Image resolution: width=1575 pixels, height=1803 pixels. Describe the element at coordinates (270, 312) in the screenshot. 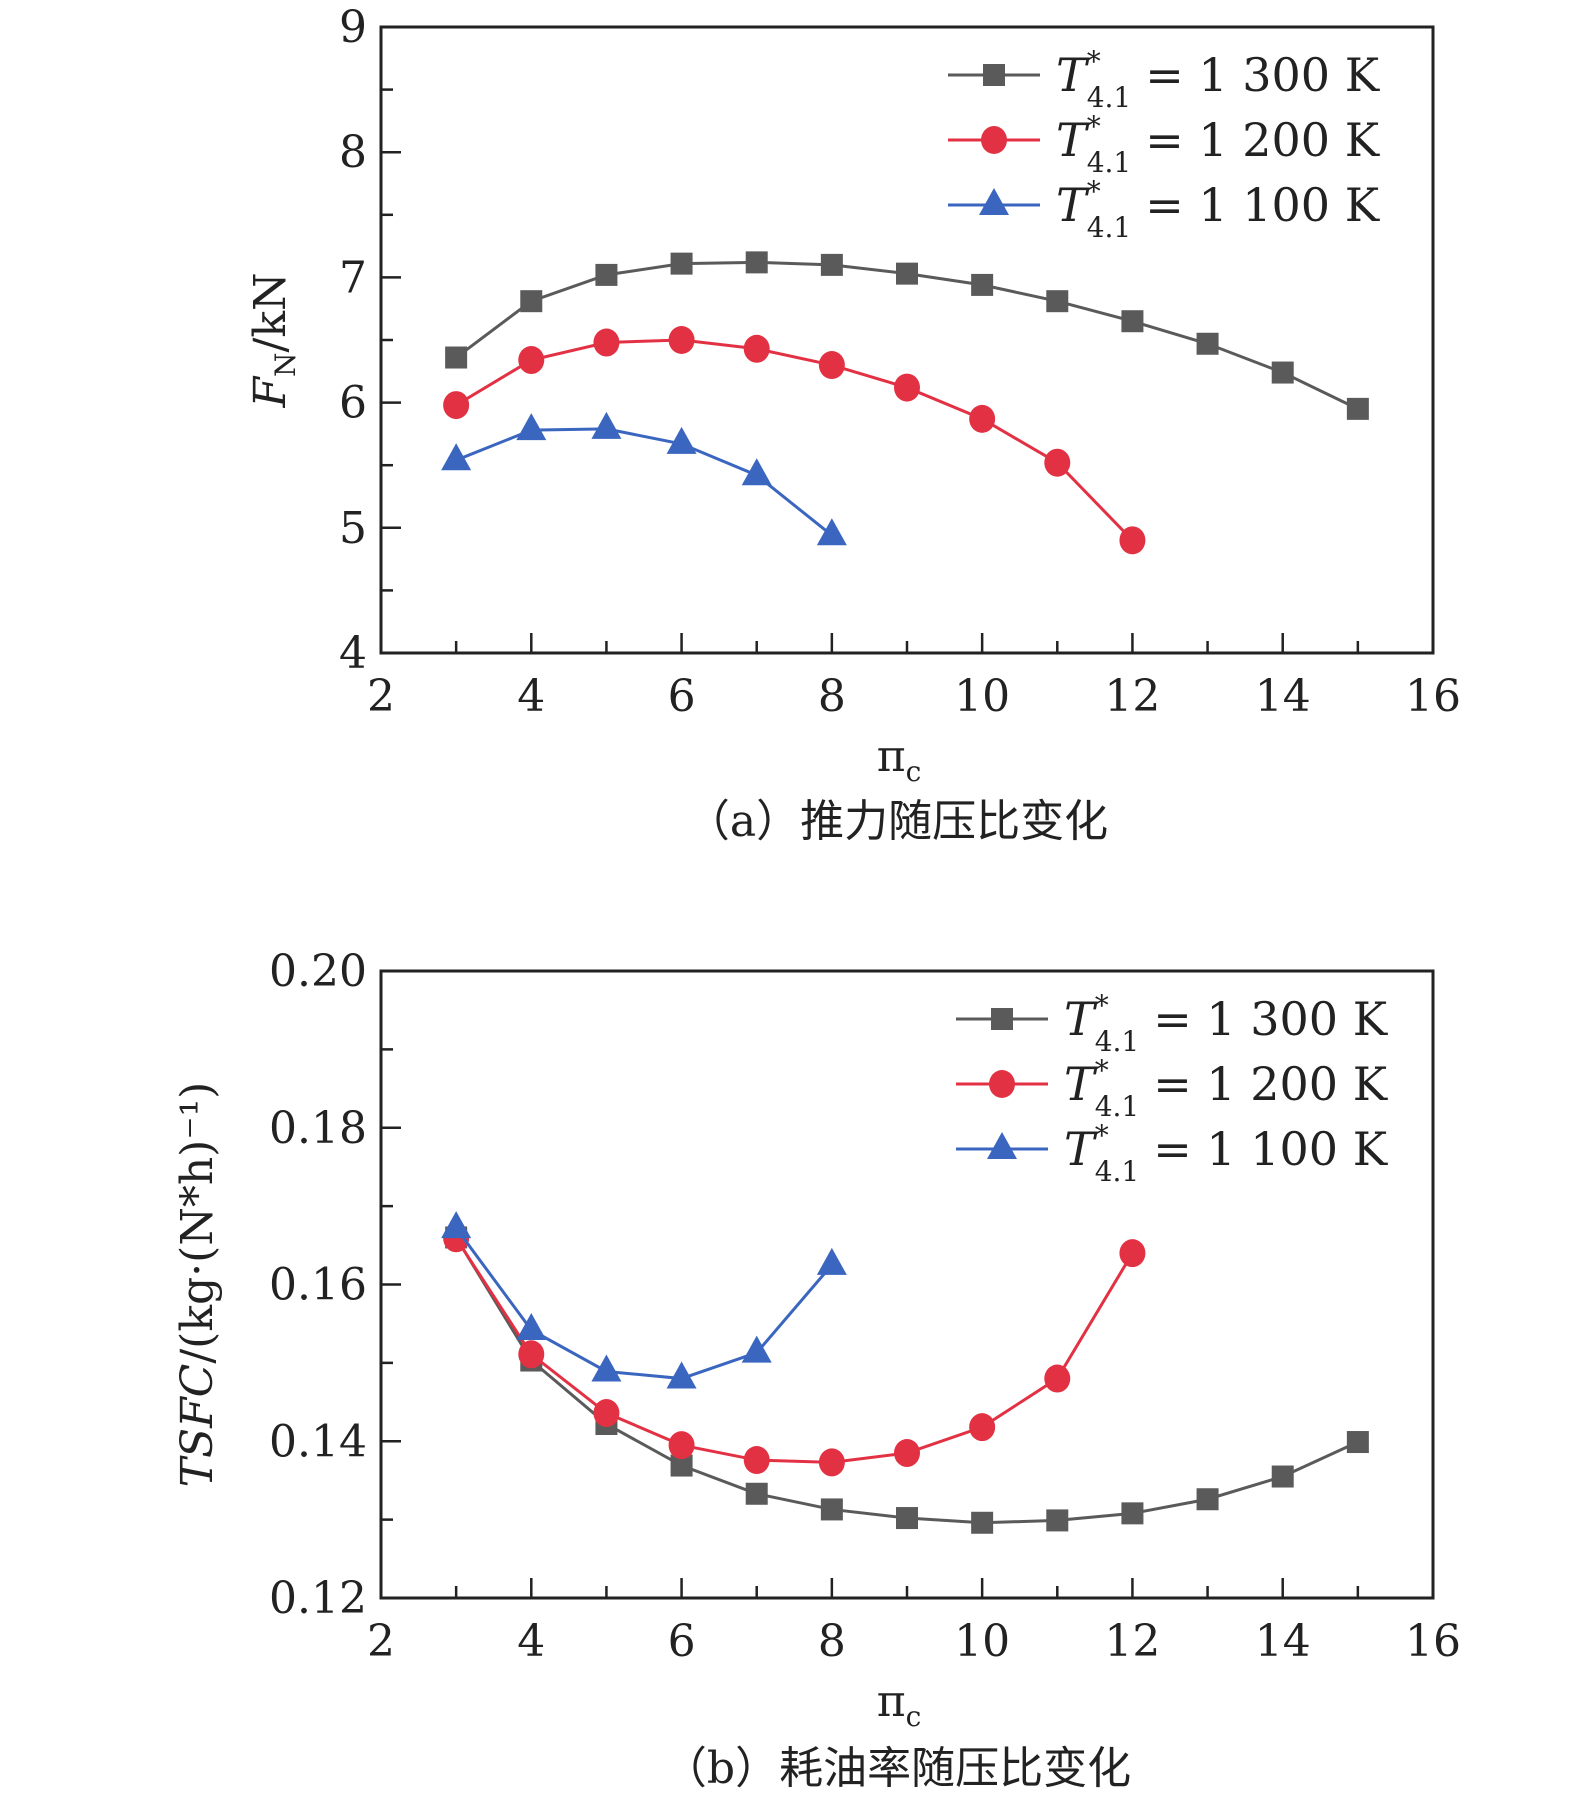

I see `y-axis-label-unit: /kN` at that location.